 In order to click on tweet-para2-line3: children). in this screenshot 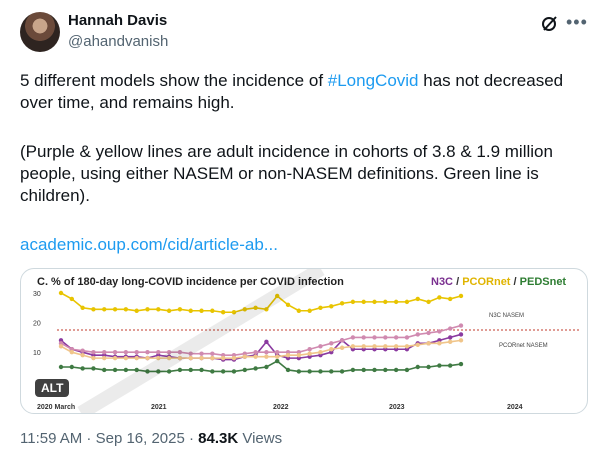, I will do `click(55, 195)`.